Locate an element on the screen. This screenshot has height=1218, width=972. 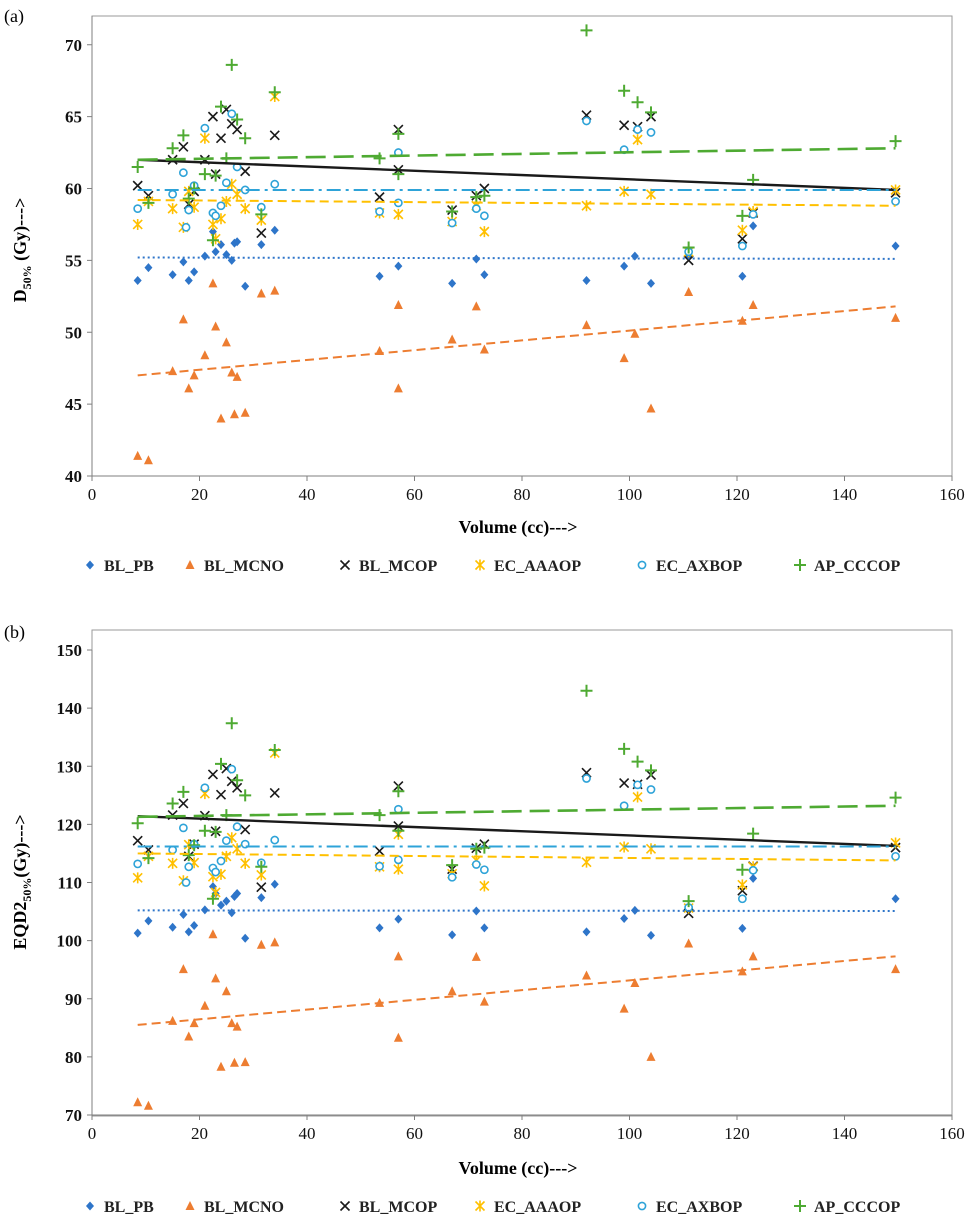
legend-label: AP_CCCOP is located at coordinates (857, 1207).